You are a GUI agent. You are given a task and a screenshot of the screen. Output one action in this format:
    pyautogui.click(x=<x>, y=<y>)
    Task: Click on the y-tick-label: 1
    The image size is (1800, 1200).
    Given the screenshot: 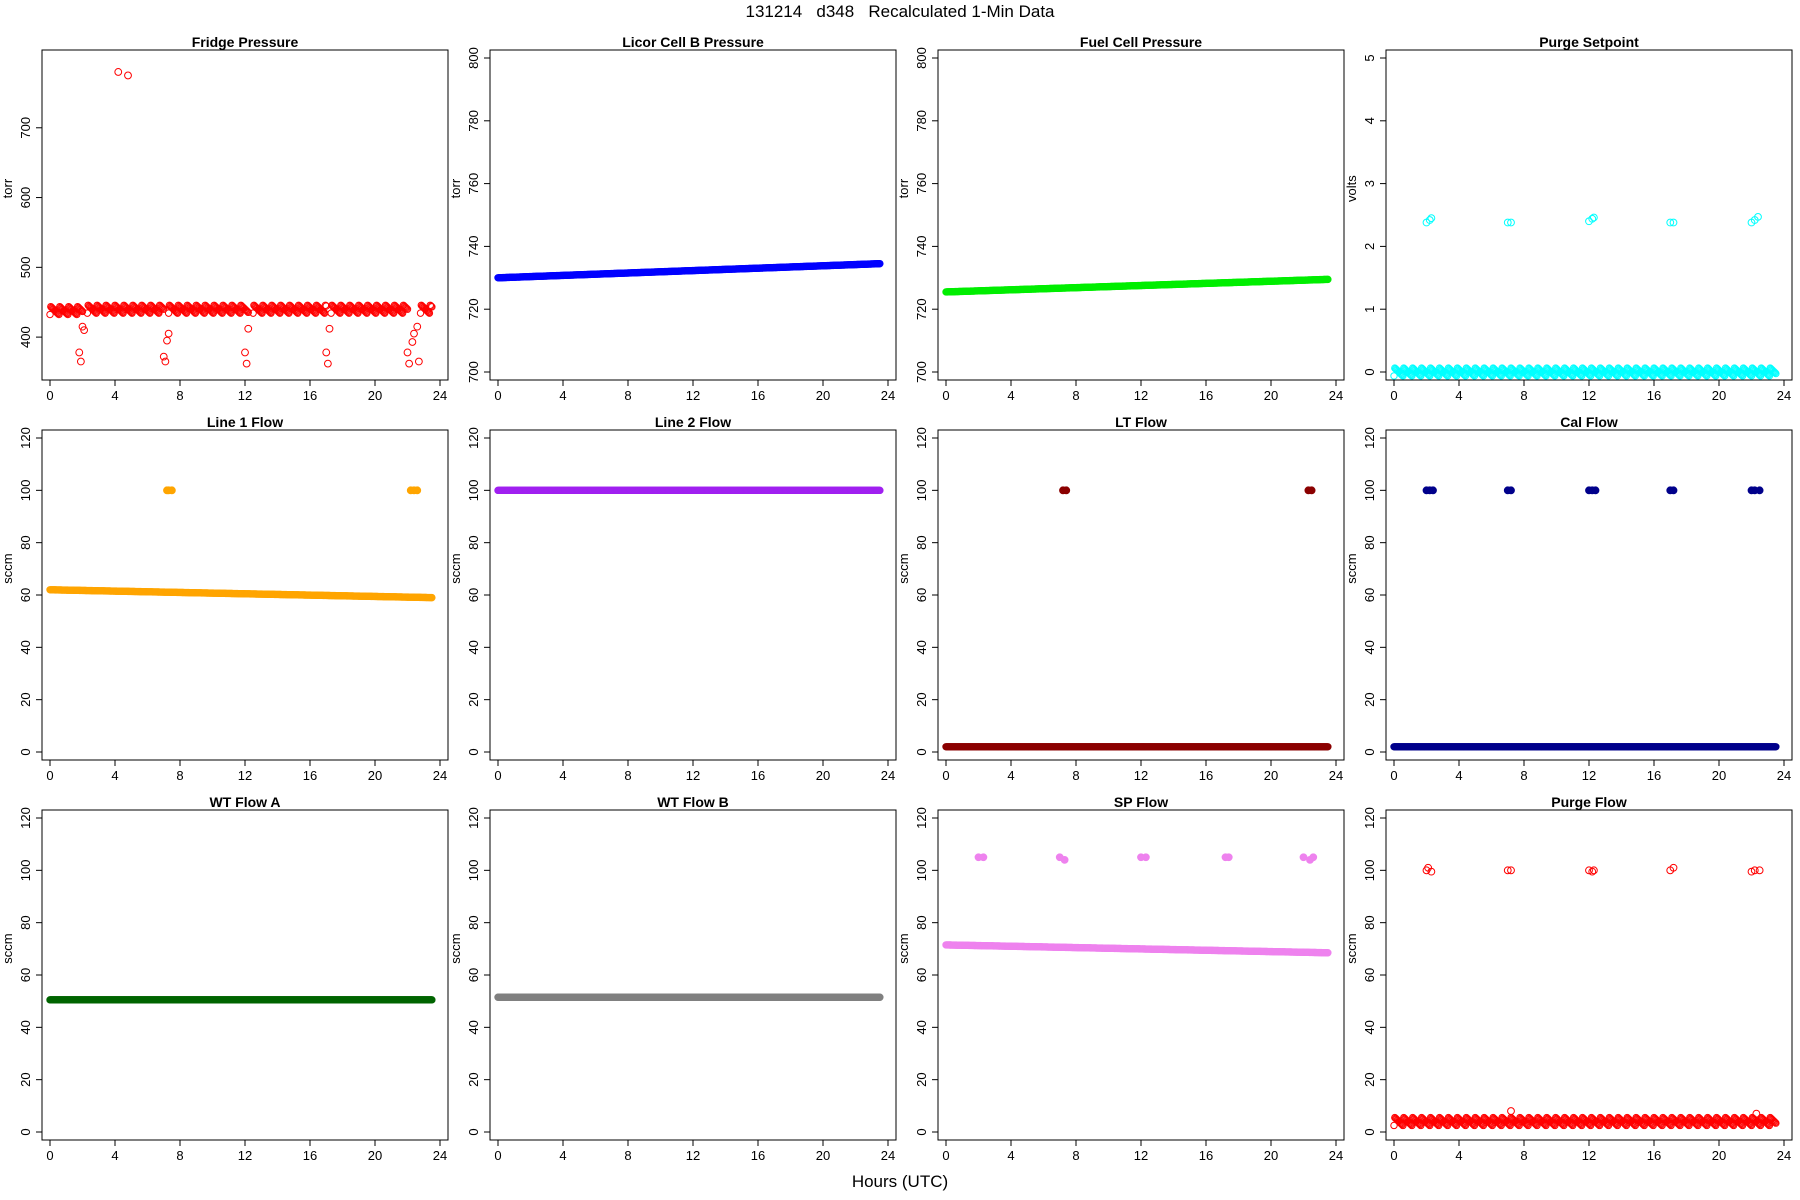 What is the action you would take?
    pyautogui.click(x=1369, y=309)
    